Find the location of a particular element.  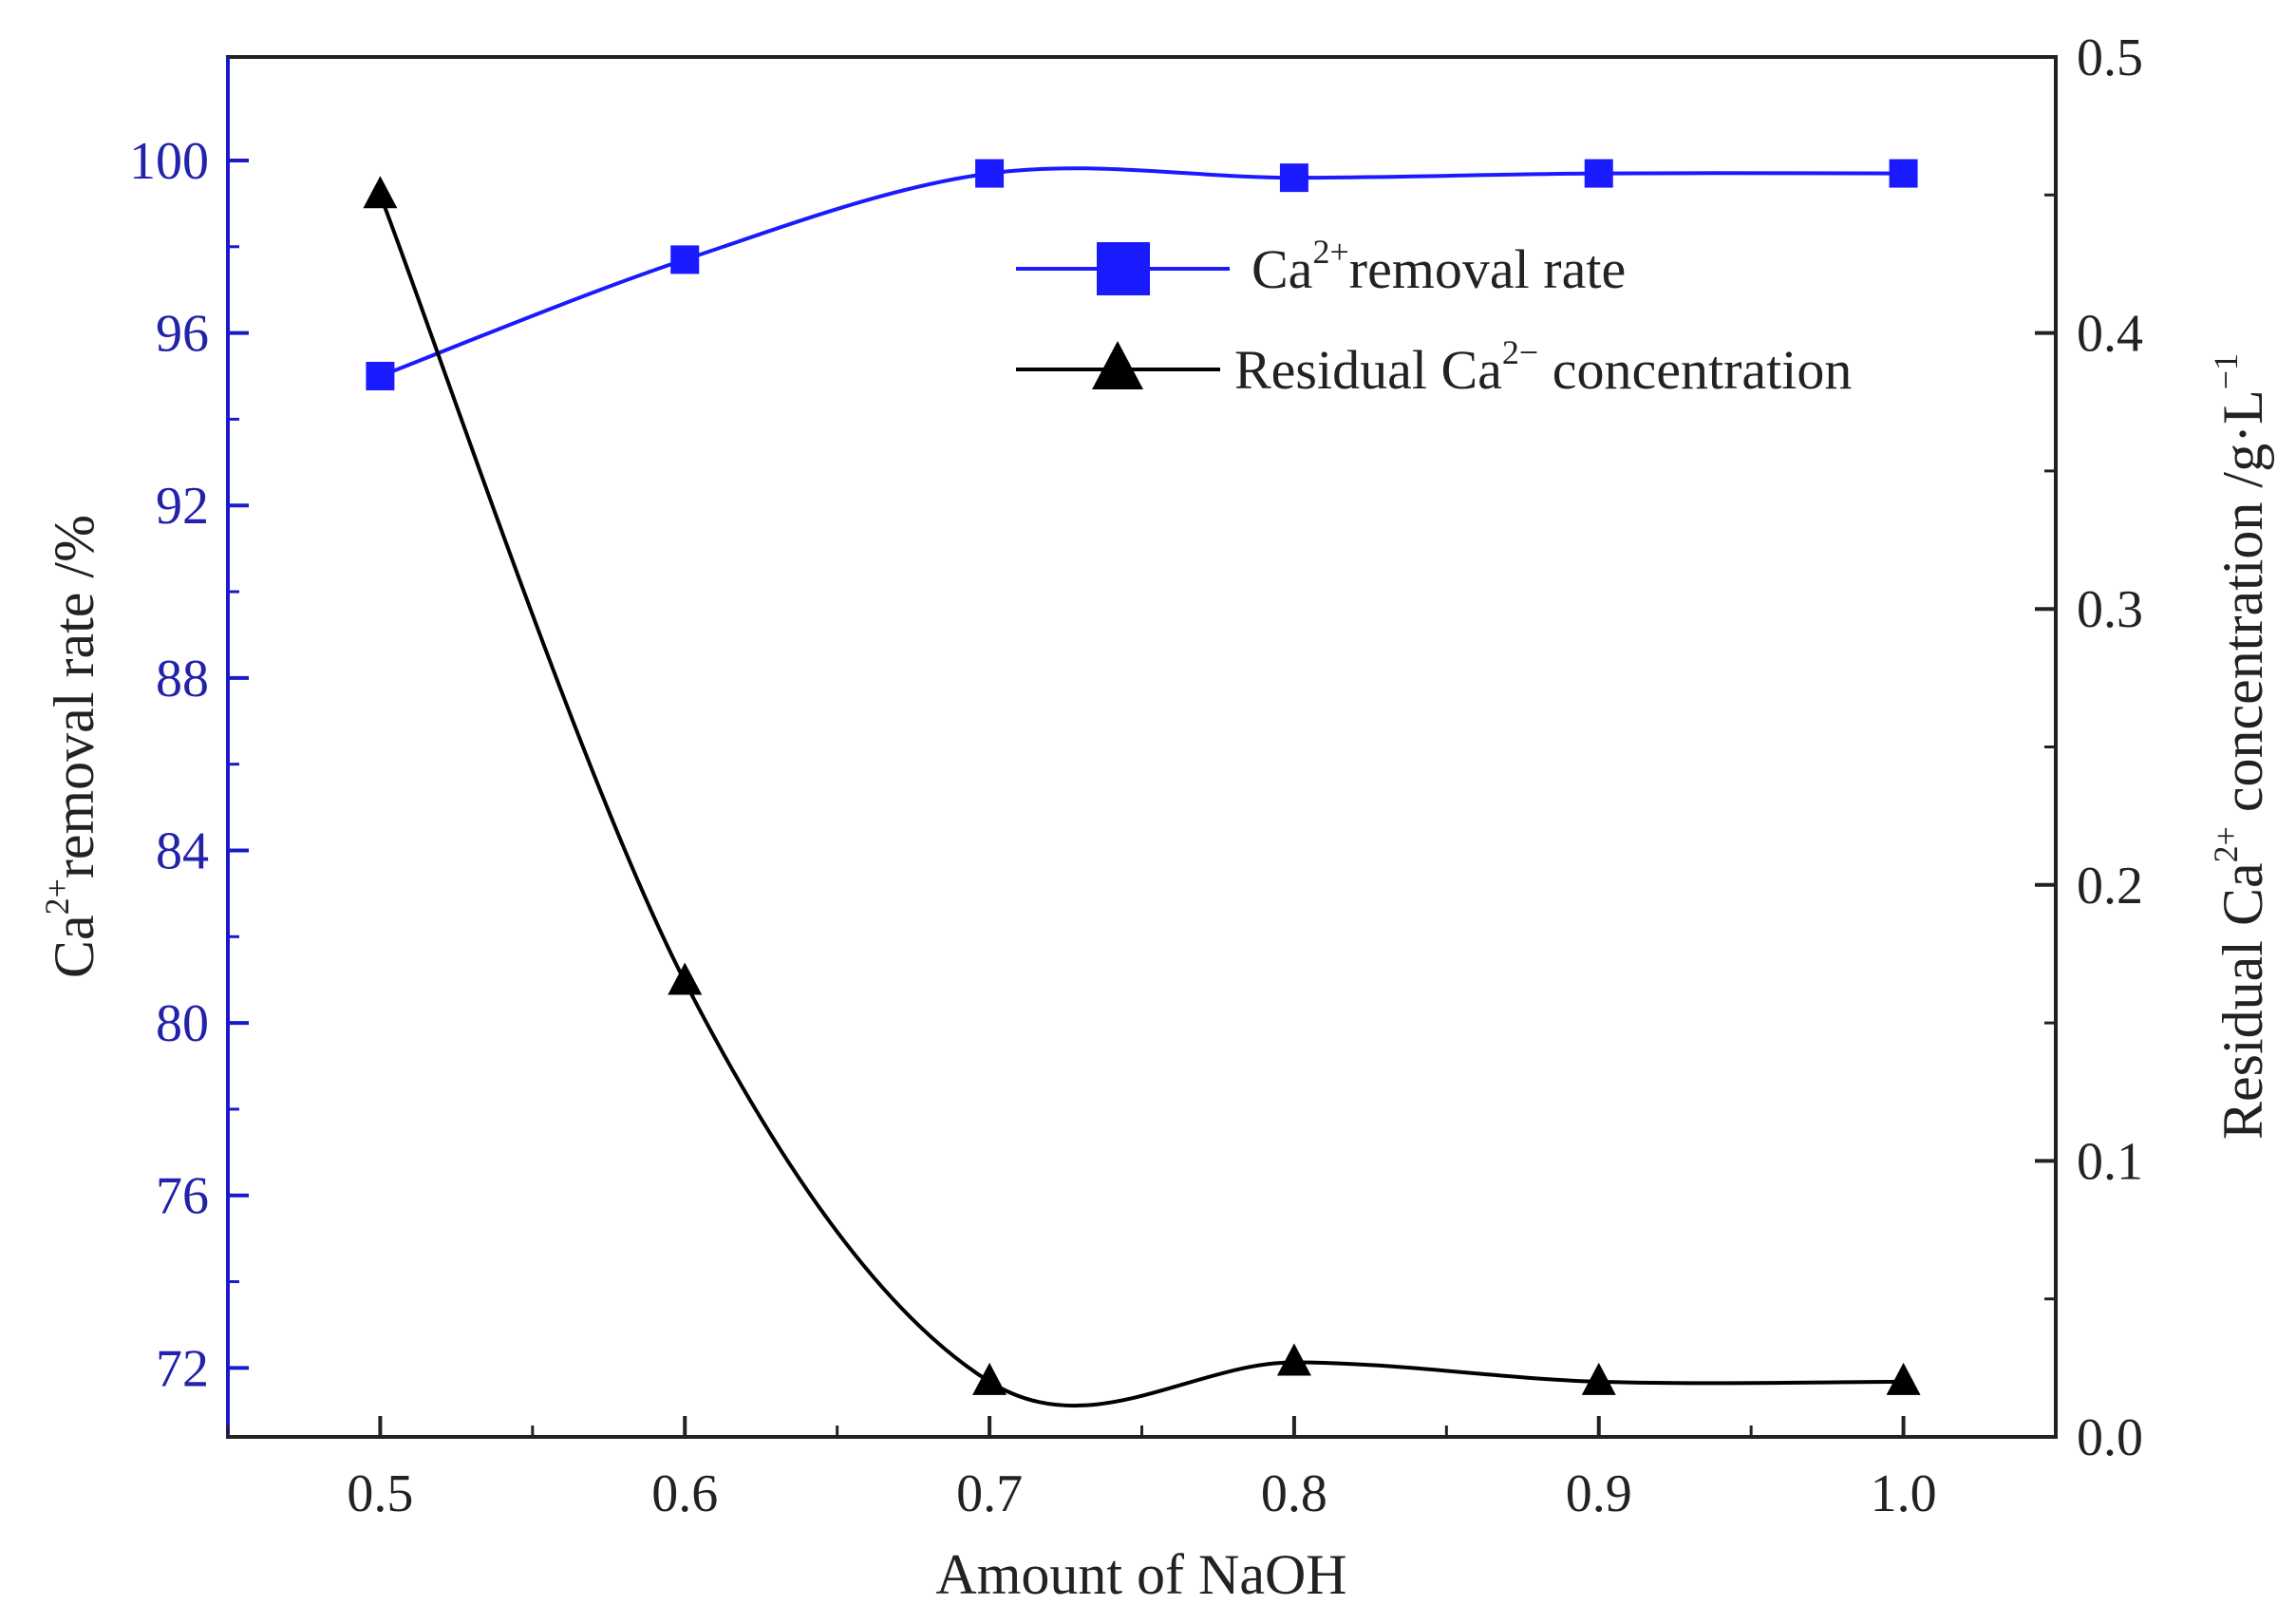

legend-triangle-marker is located at coordinates (1117, 365).